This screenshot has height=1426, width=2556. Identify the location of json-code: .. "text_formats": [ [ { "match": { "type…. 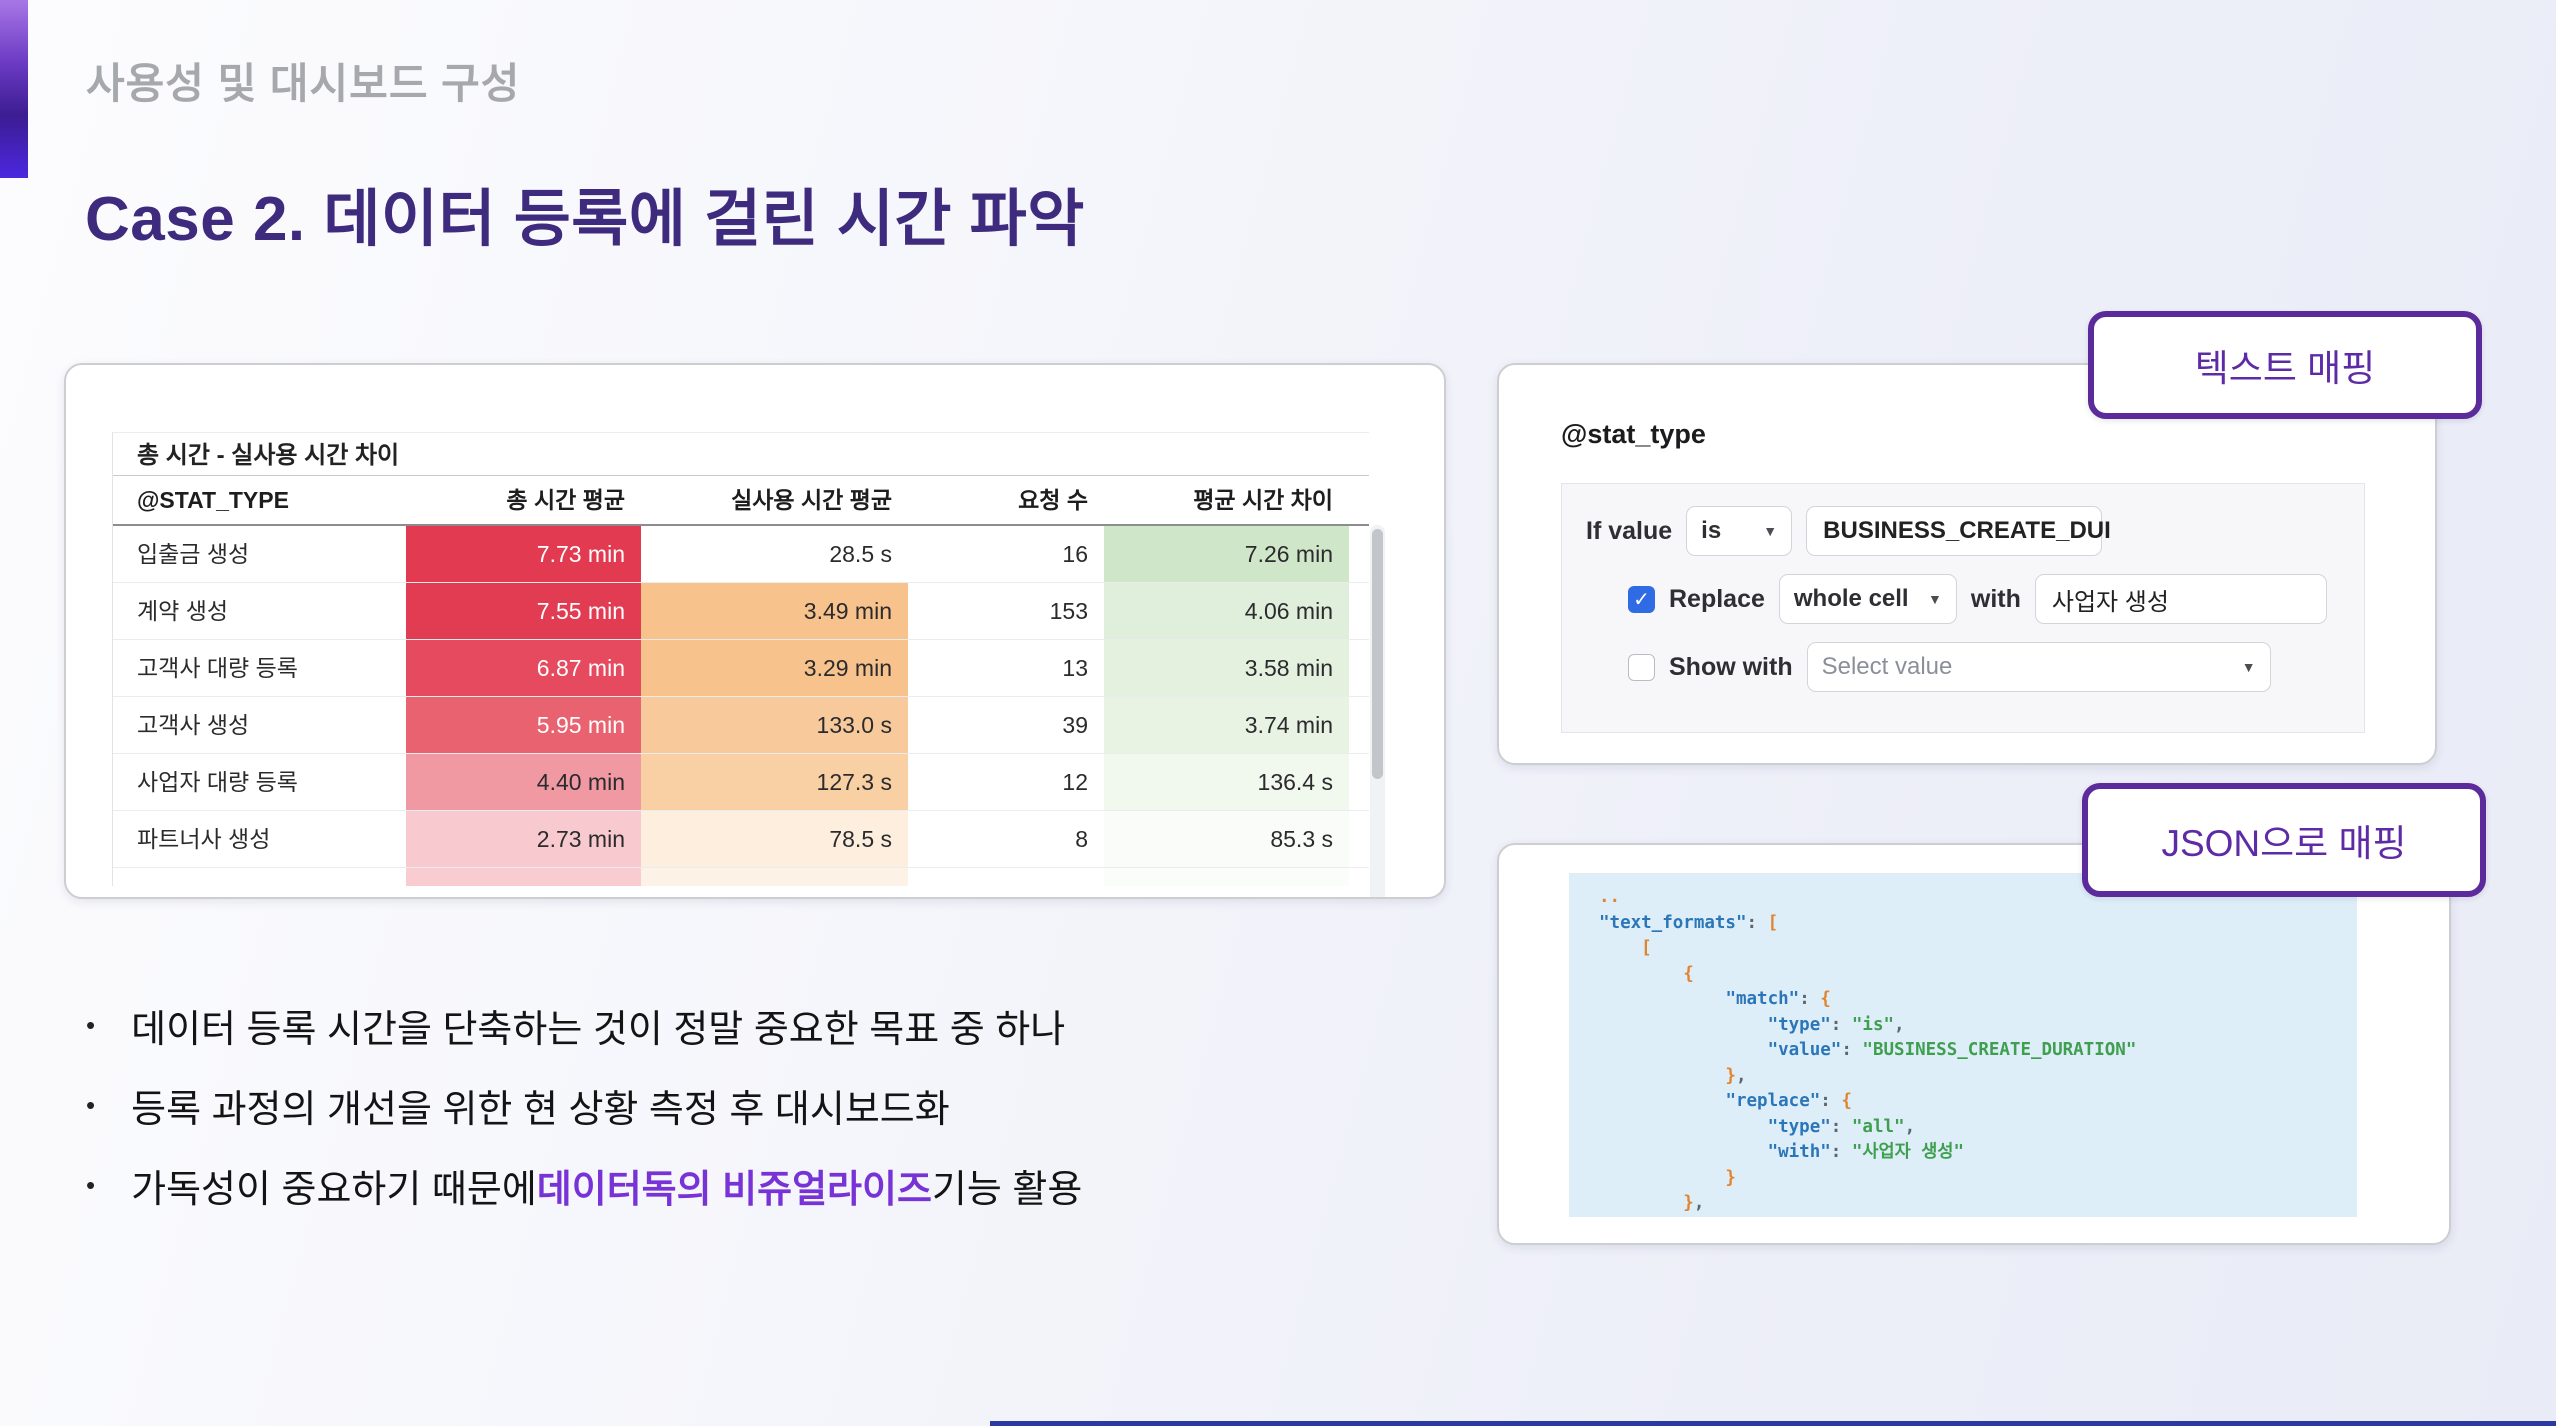
(1978, 1051).